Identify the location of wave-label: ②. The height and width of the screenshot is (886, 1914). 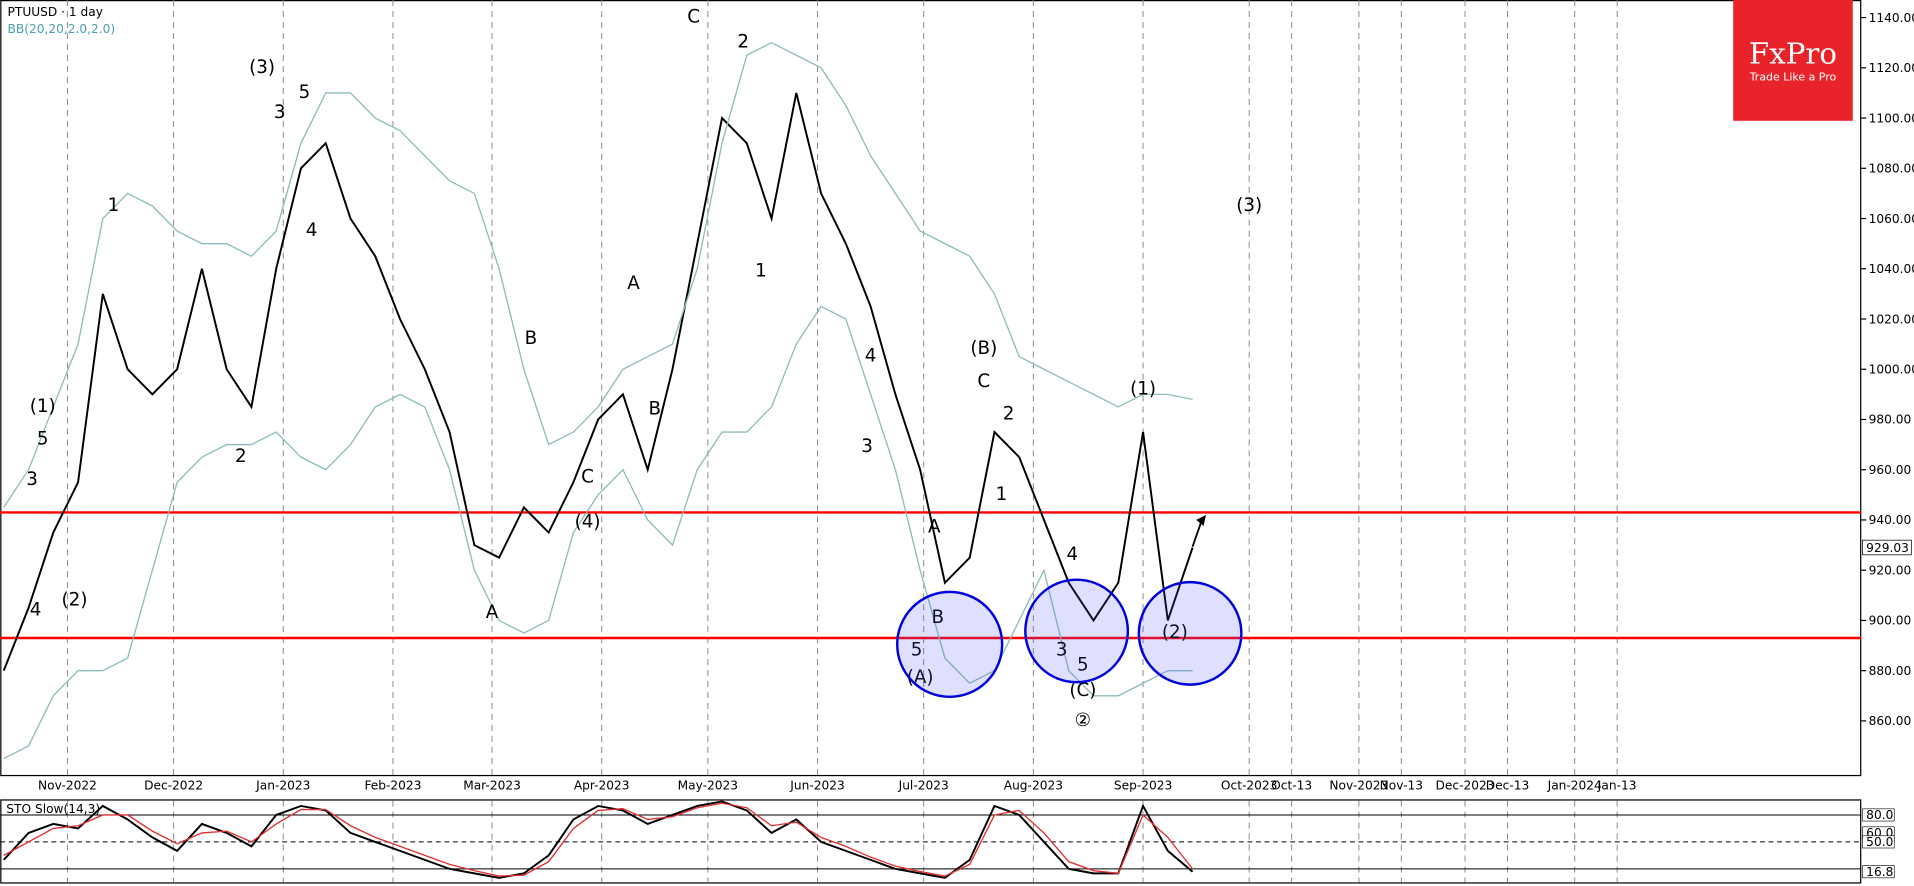
(1083, 720).